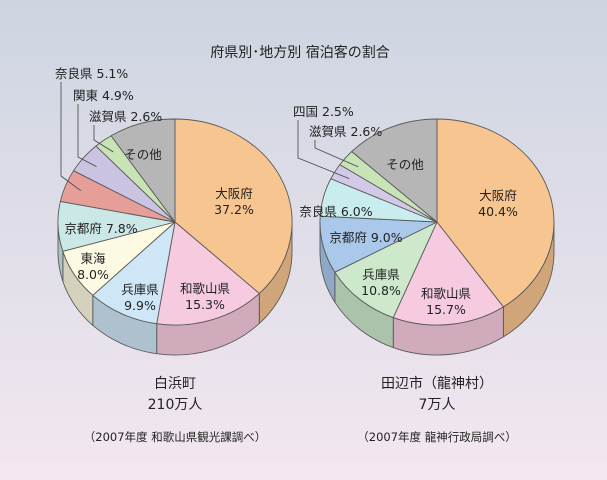 The height and width of the screenshot is (480, 607). What do you see at coordinates (118, 95) in the screenshot?
I see `slice-label-value: 4.9%` at bounding box center [118, 95].